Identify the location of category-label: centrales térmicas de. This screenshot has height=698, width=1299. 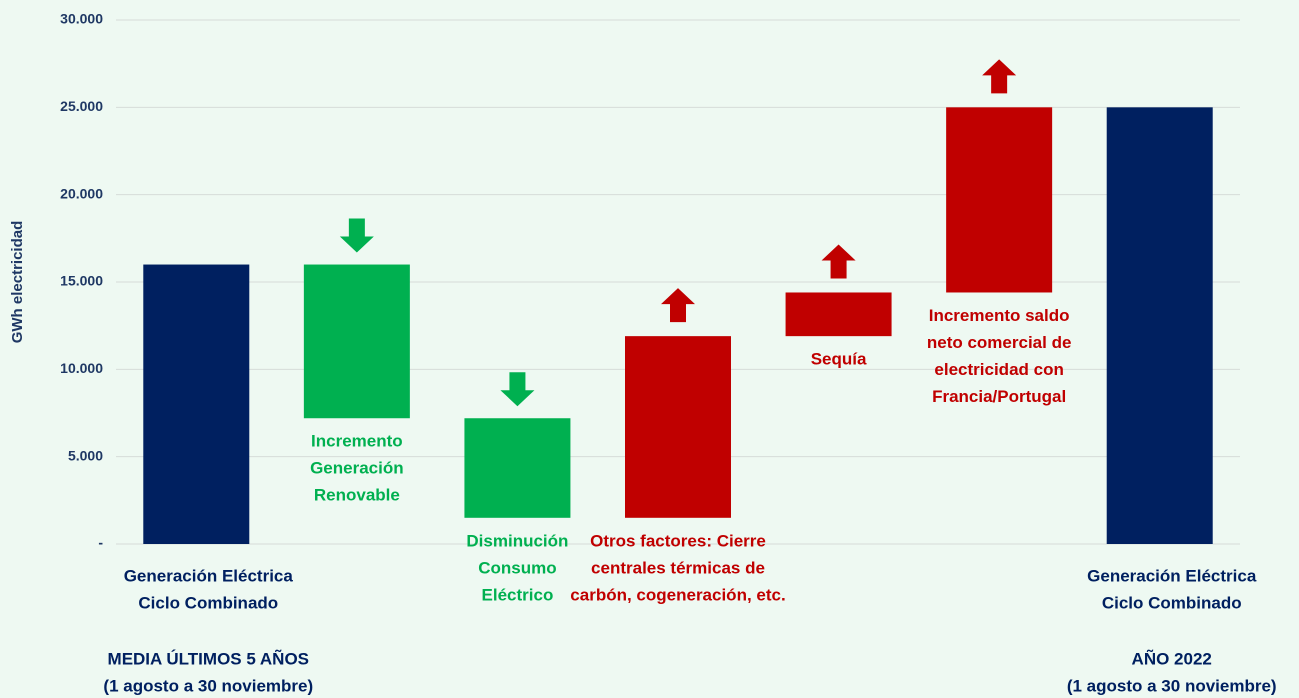
(678, 567).